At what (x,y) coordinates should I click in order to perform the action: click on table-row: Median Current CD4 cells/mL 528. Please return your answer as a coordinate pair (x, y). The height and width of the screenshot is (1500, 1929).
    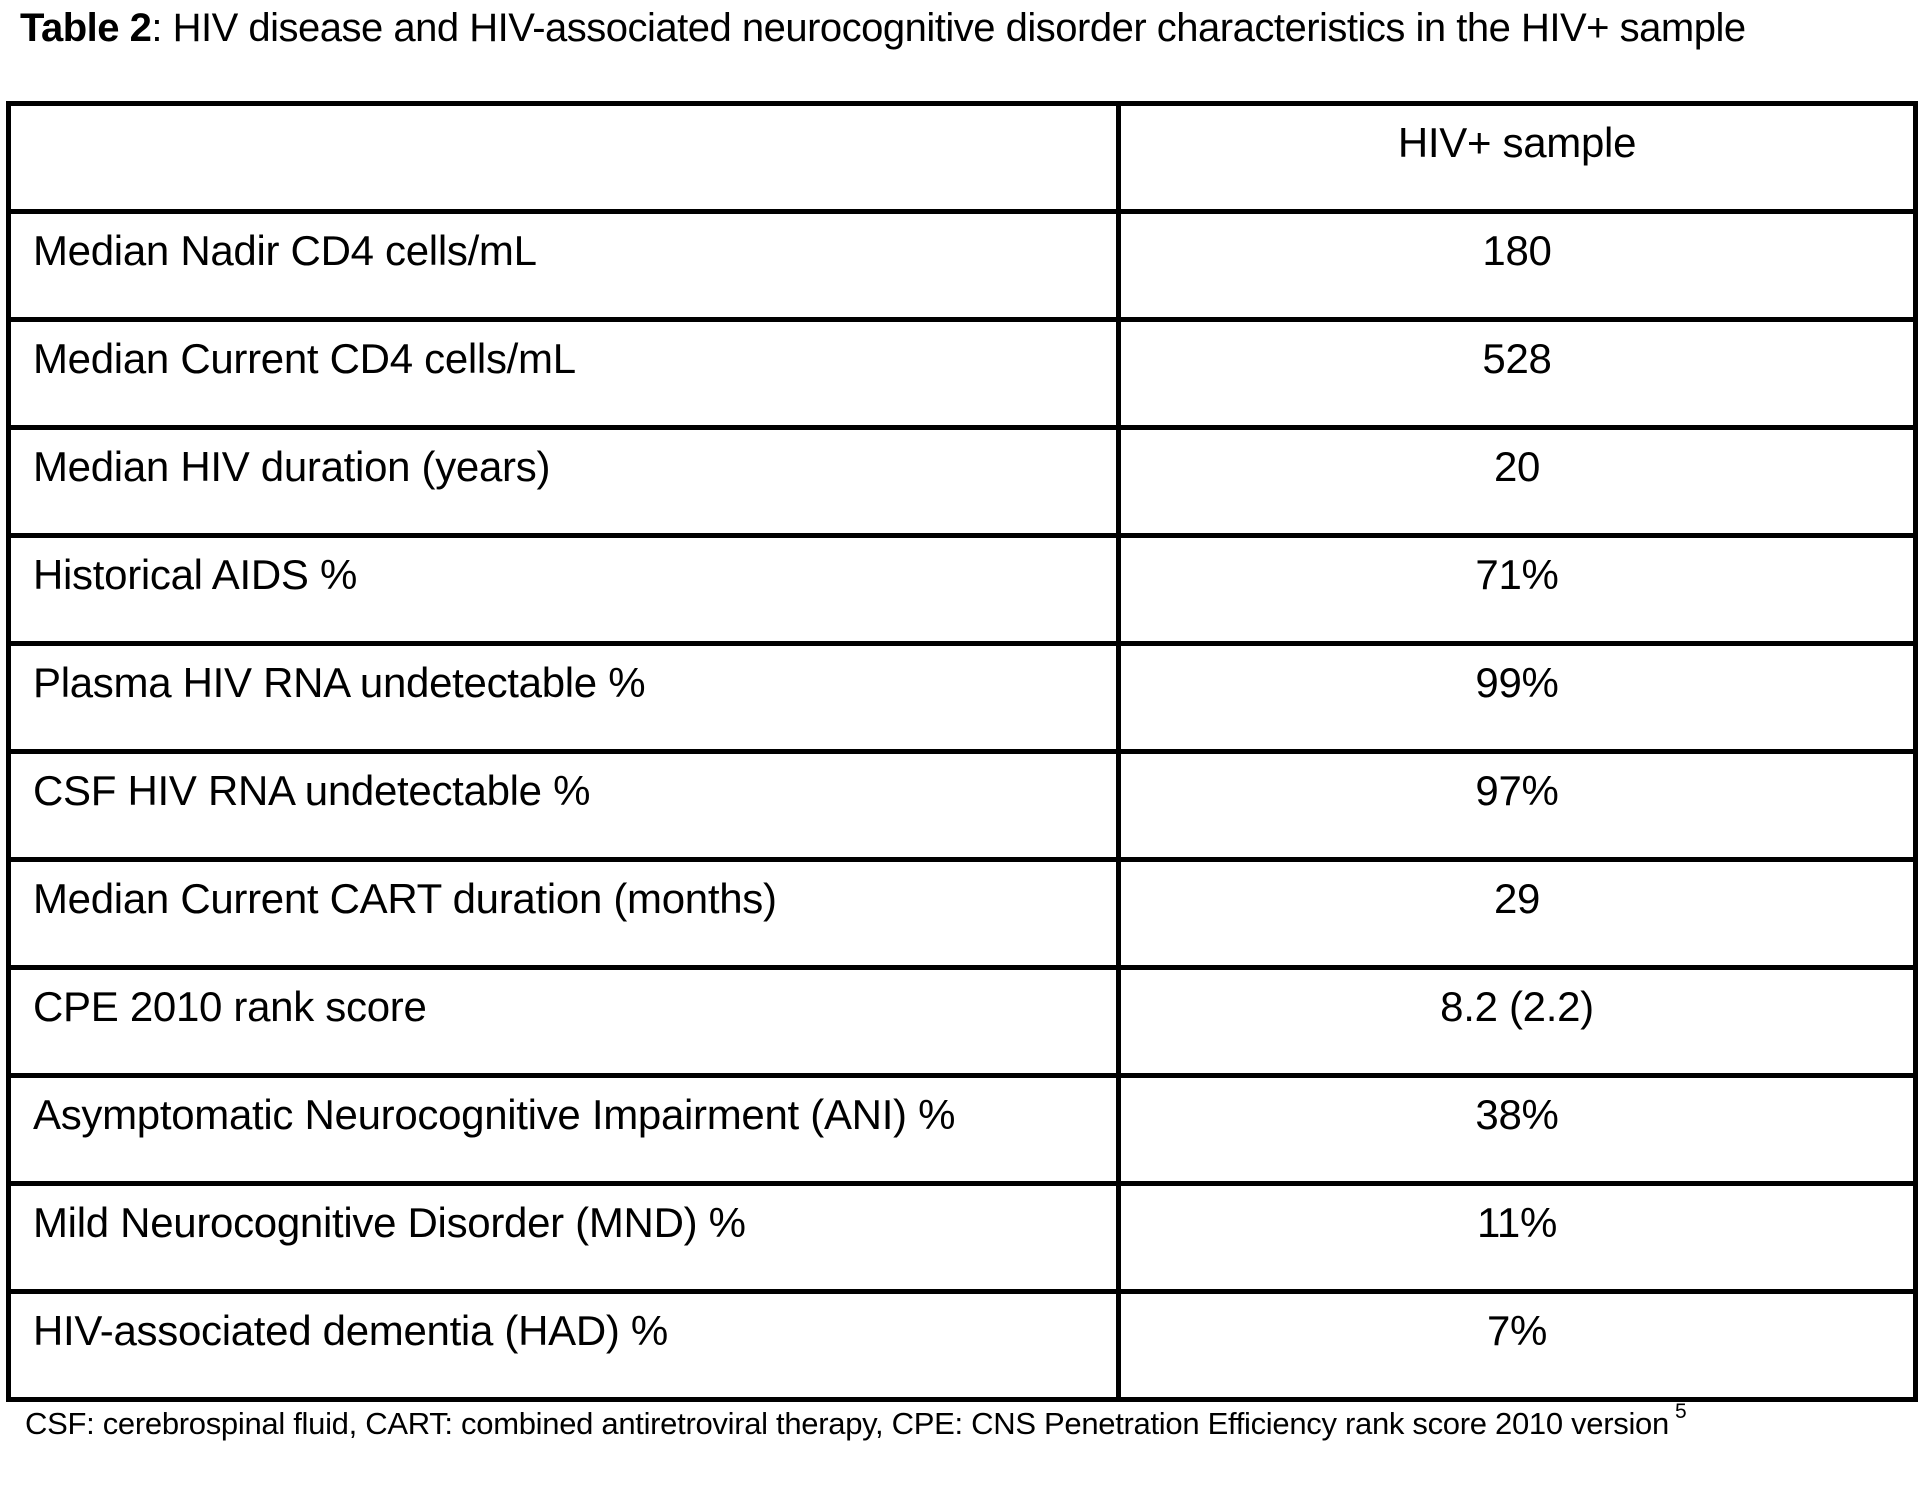
    Looking at the image, I should click on (962, 373).